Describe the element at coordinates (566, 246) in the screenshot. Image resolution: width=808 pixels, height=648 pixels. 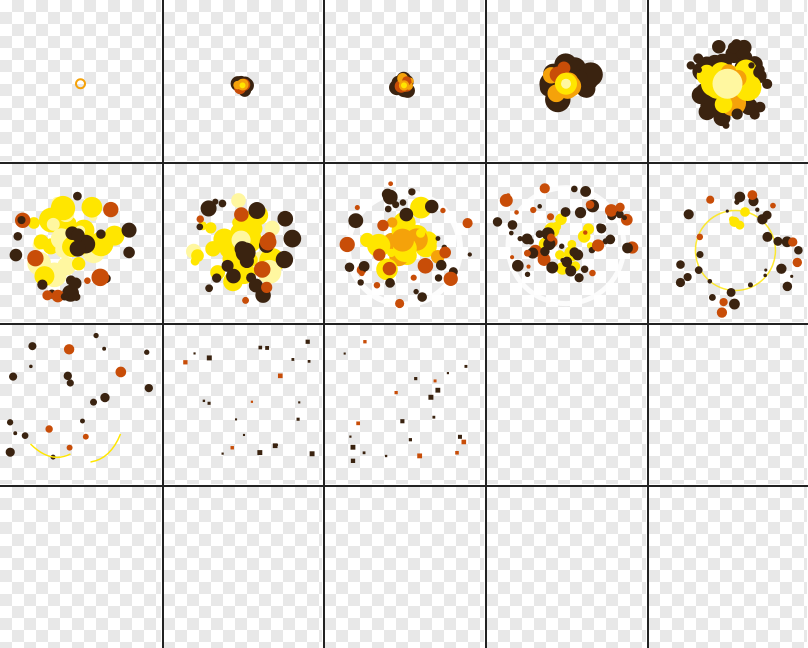
I see `shockwave-ring` at that location.